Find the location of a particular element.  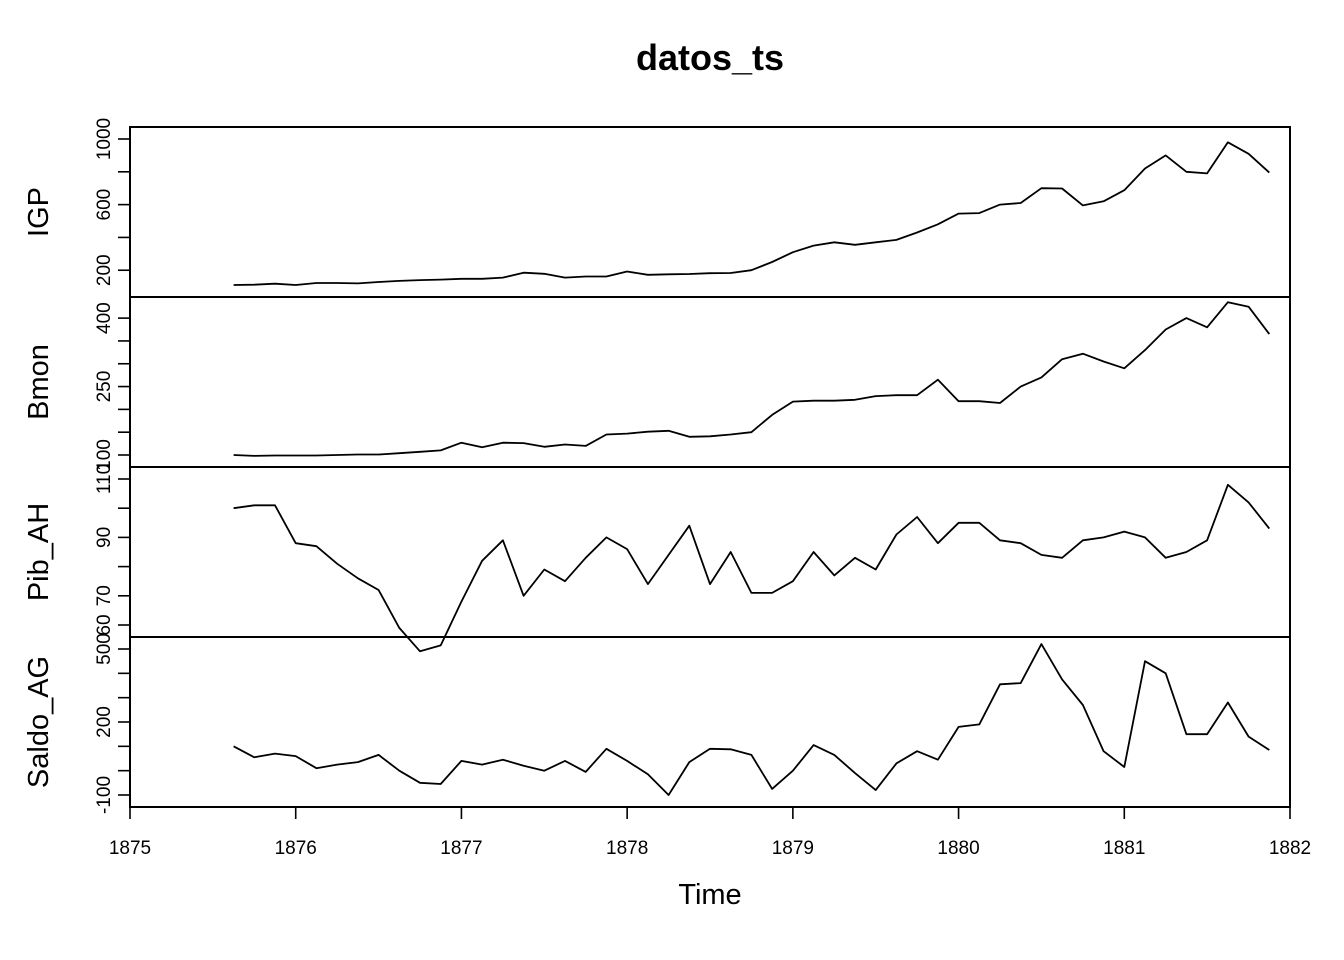

y-tick-label: 100 is located at coordinates (104, 455).